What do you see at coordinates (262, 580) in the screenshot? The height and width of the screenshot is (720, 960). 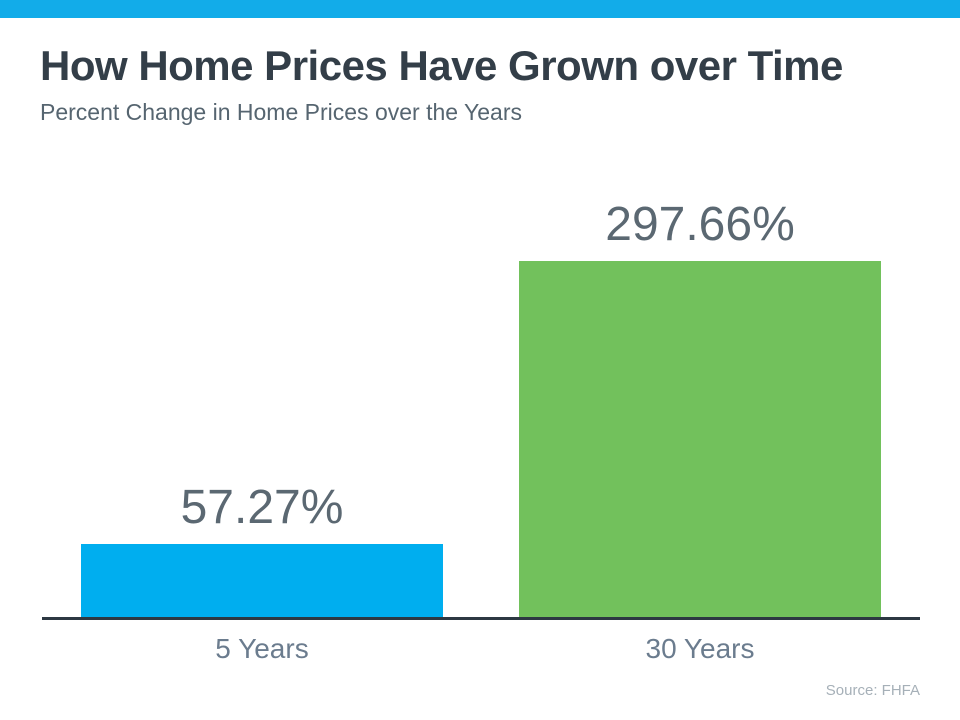 I see `bar-5-years` at bounding box center [262, 580].